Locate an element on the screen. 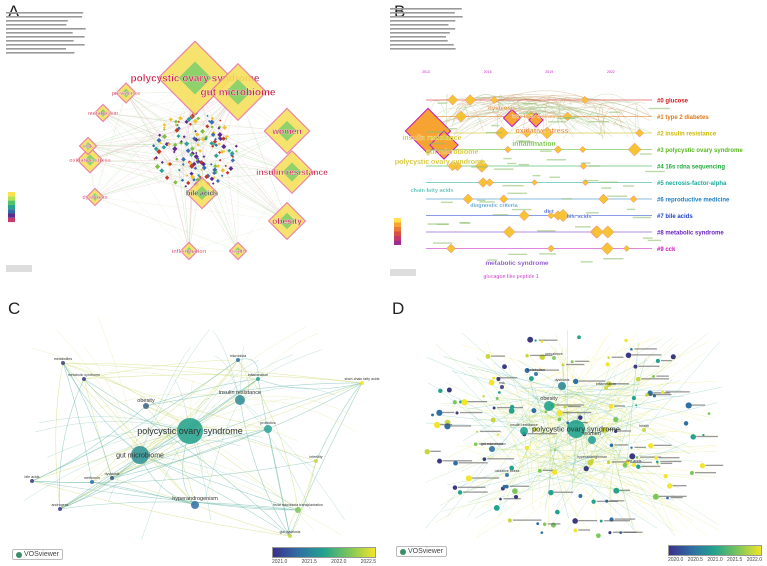 The image size is (767, 566). node-label: bile acids is located at coordinates (634, 461).